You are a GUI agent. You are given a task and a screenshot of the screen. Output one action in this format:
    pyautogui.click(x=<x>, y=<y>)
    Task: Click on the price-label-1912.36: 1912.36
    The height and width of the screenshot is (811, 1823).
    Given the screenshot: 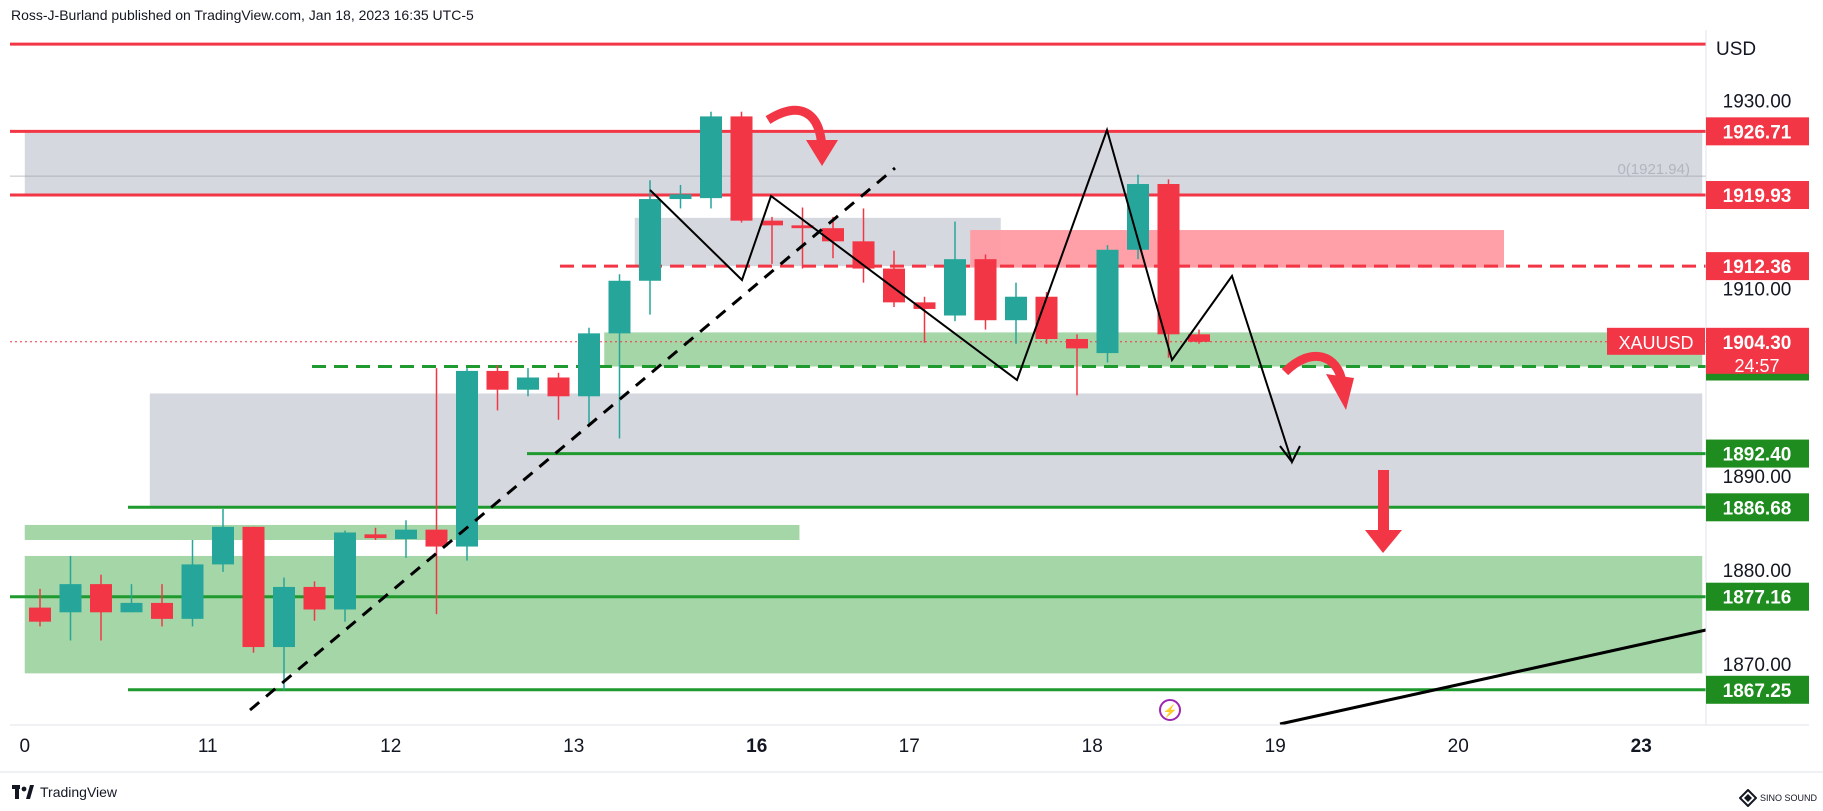 What is the action you would take?
    pyautogui.click(x=1757, y=267)
    